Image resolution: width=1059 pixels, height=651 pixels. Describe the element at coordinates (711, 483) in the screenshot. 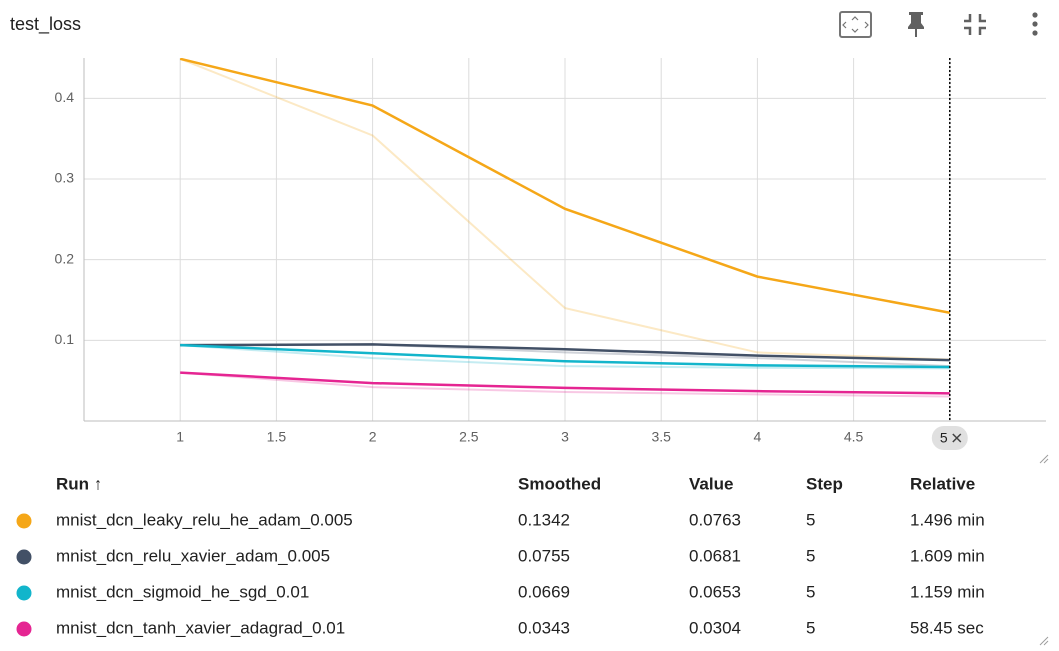

I see `column-header: Value` at that location.